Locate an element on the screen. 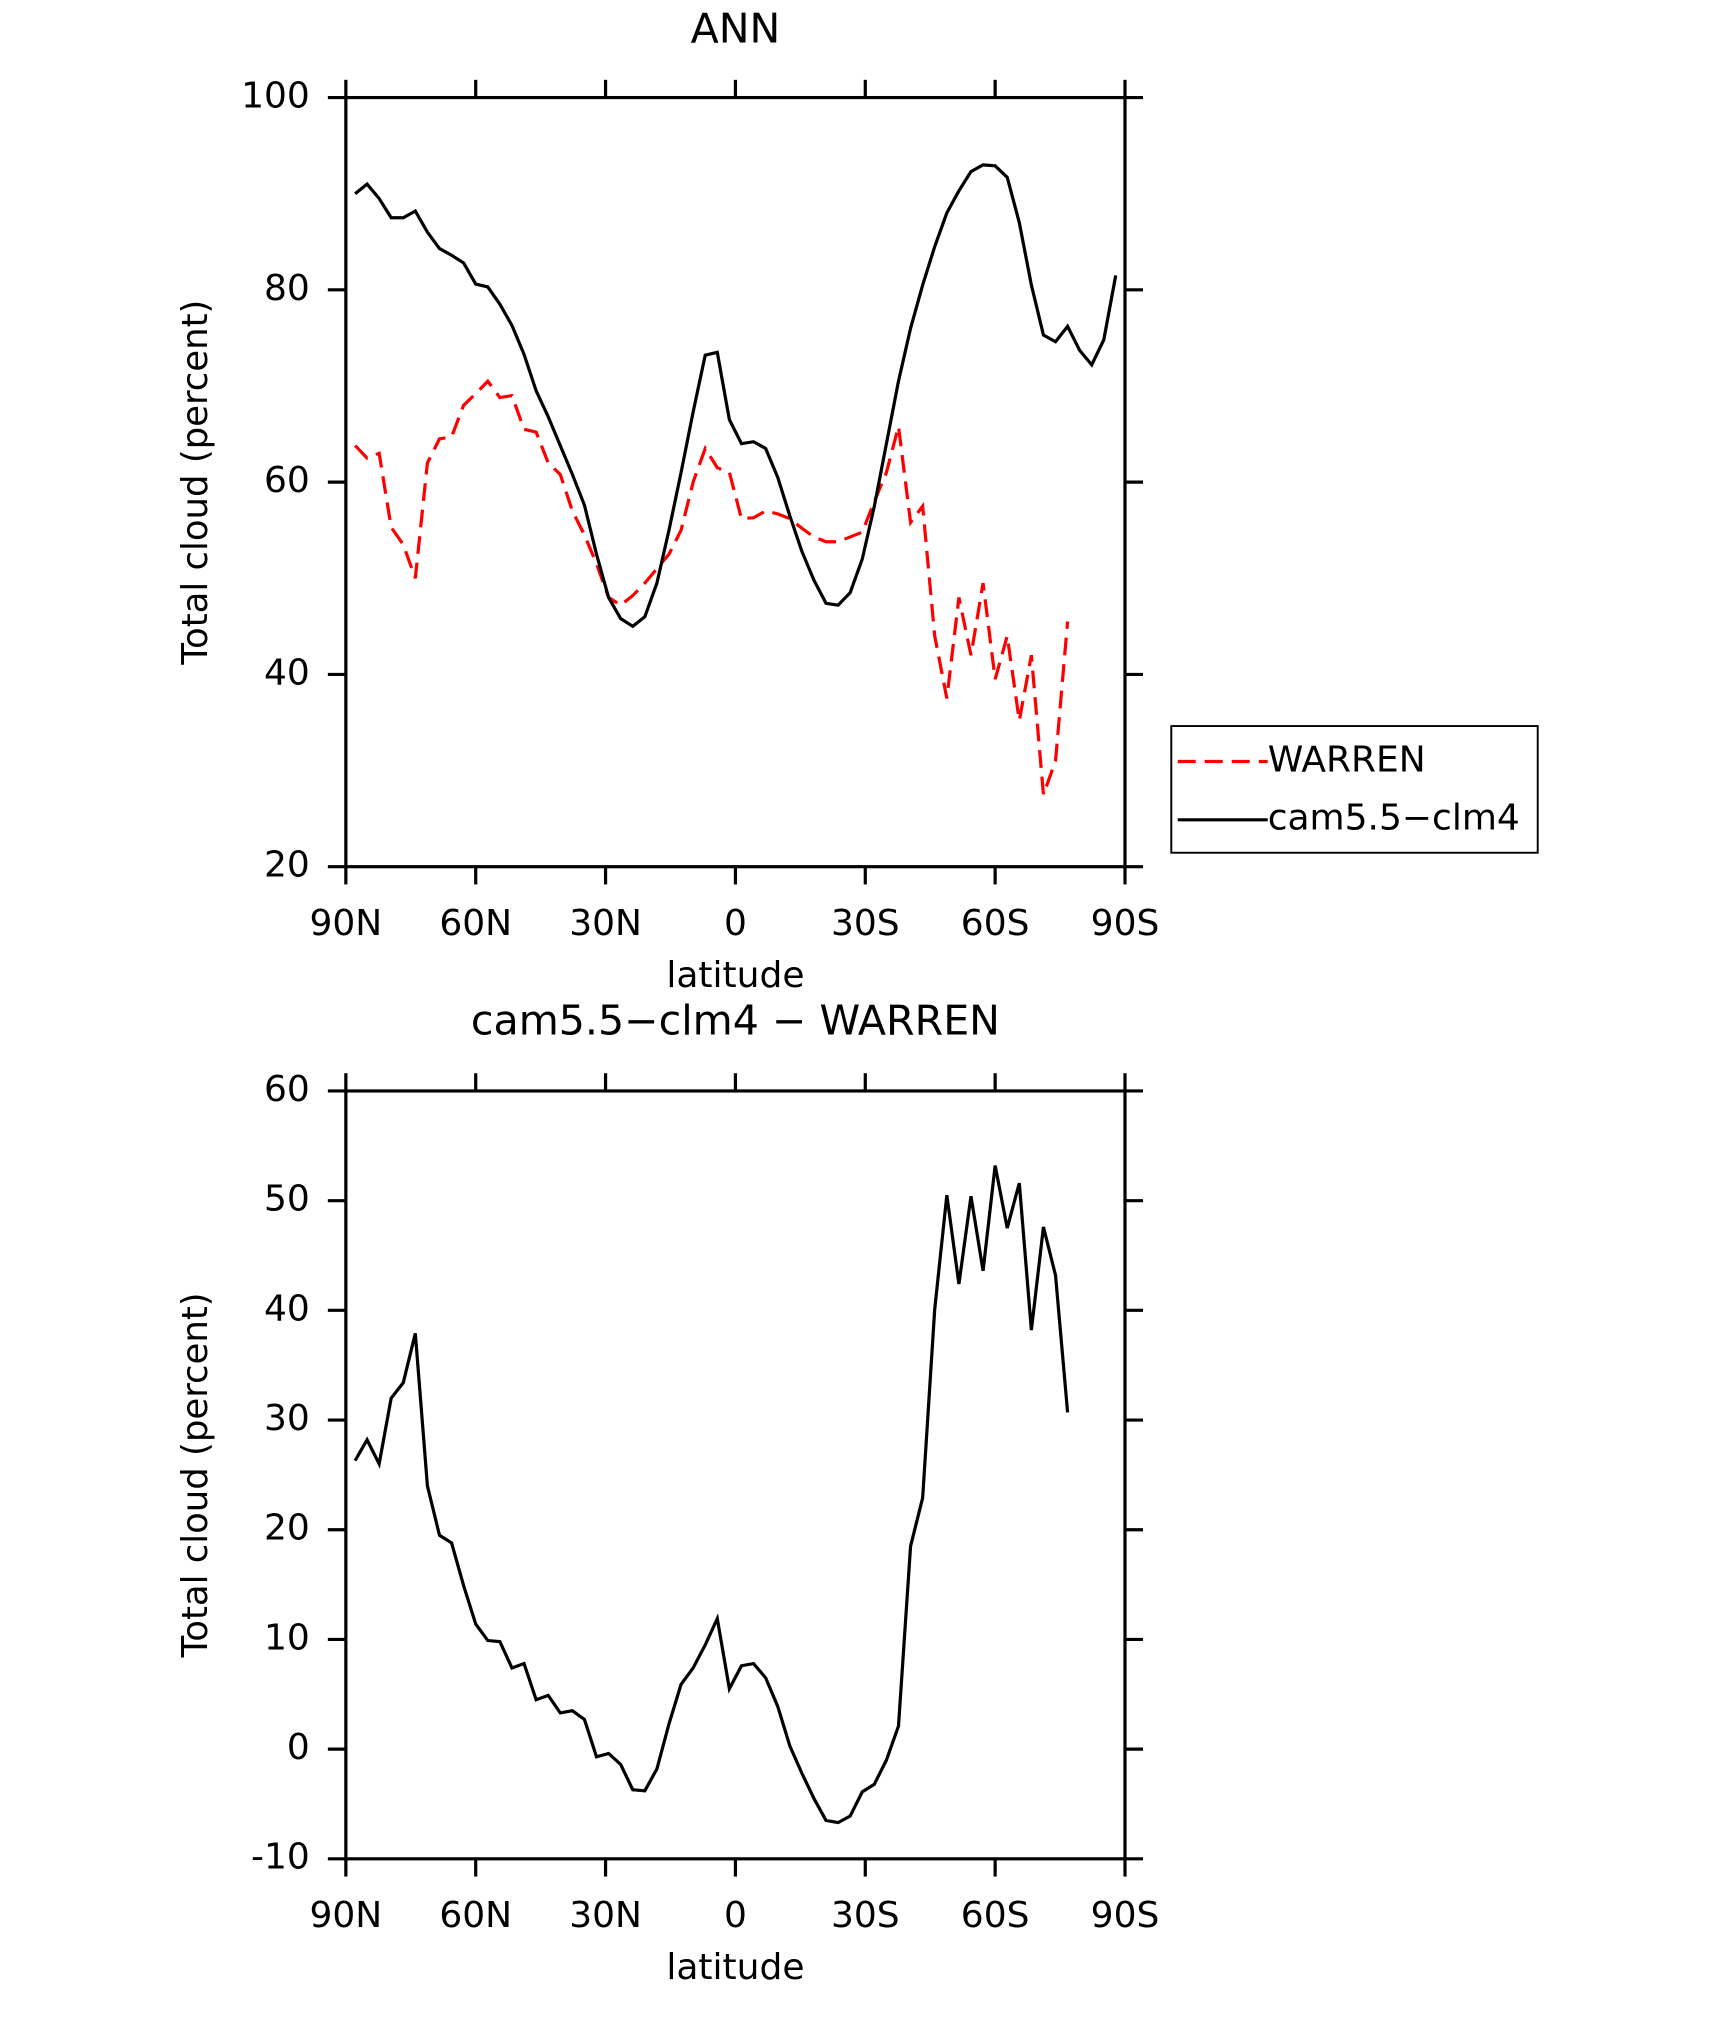  y-tick-label: 30 is located at coordinates (287, 1418).